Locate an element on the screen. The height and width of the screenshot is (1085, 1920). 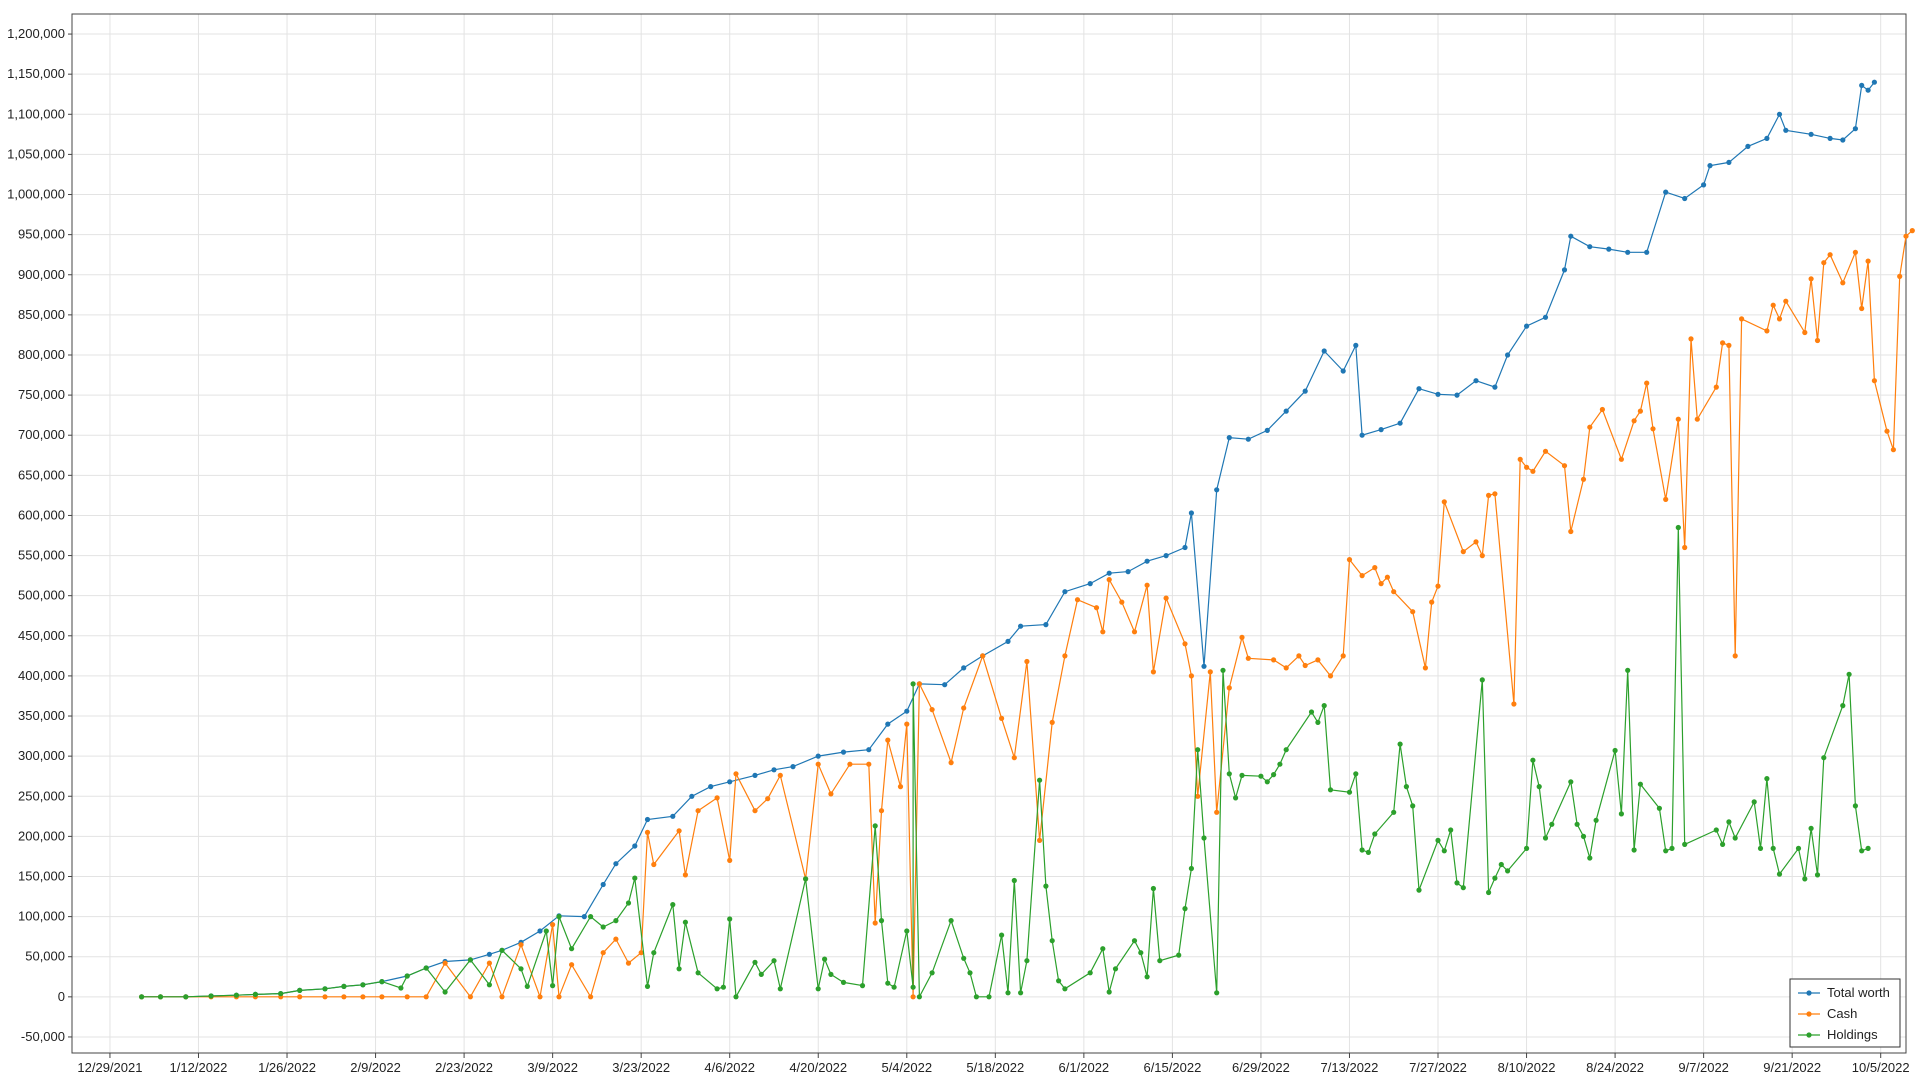
x-tick-label: 8/10/2022 is located at coordinates (1527, 1067).